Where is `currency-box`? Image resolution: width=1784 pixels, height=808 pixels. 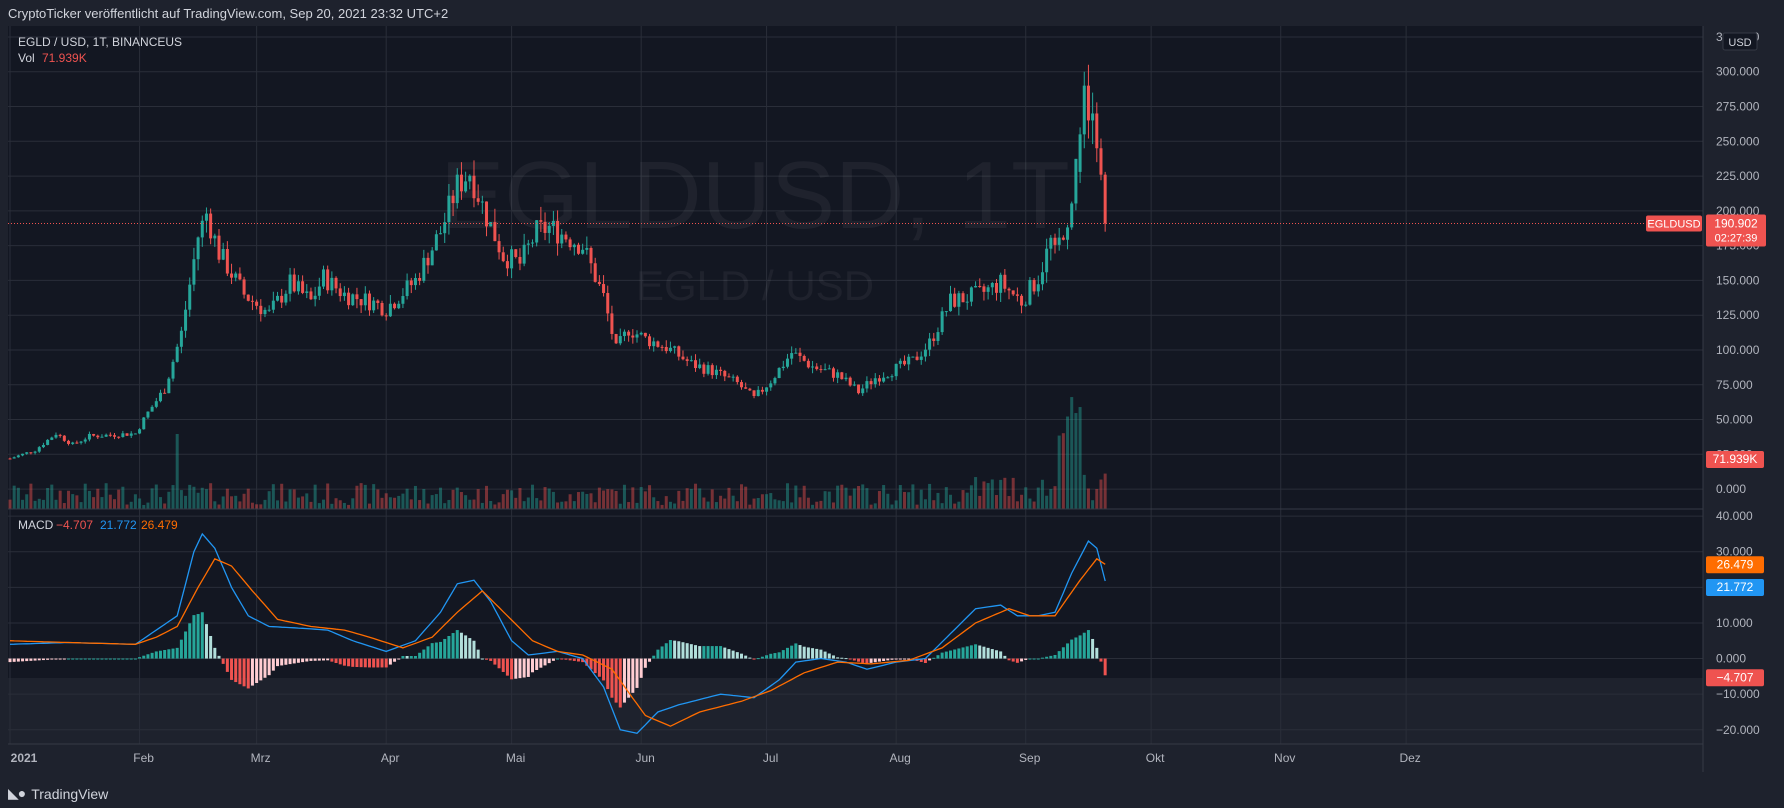
currency-box is located at coordinates (1740, 41).